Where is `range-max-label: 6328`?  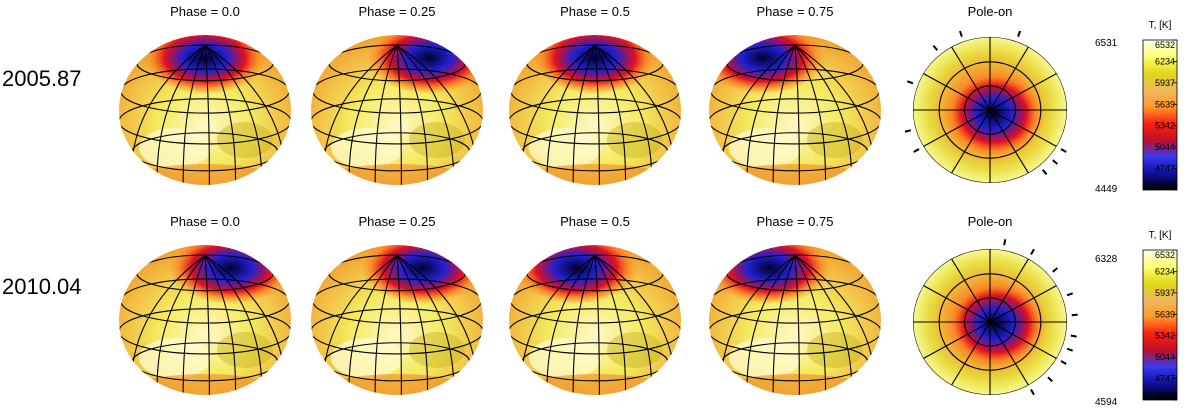 range-max-label: 6328 is located at coordinates (1106, 259).